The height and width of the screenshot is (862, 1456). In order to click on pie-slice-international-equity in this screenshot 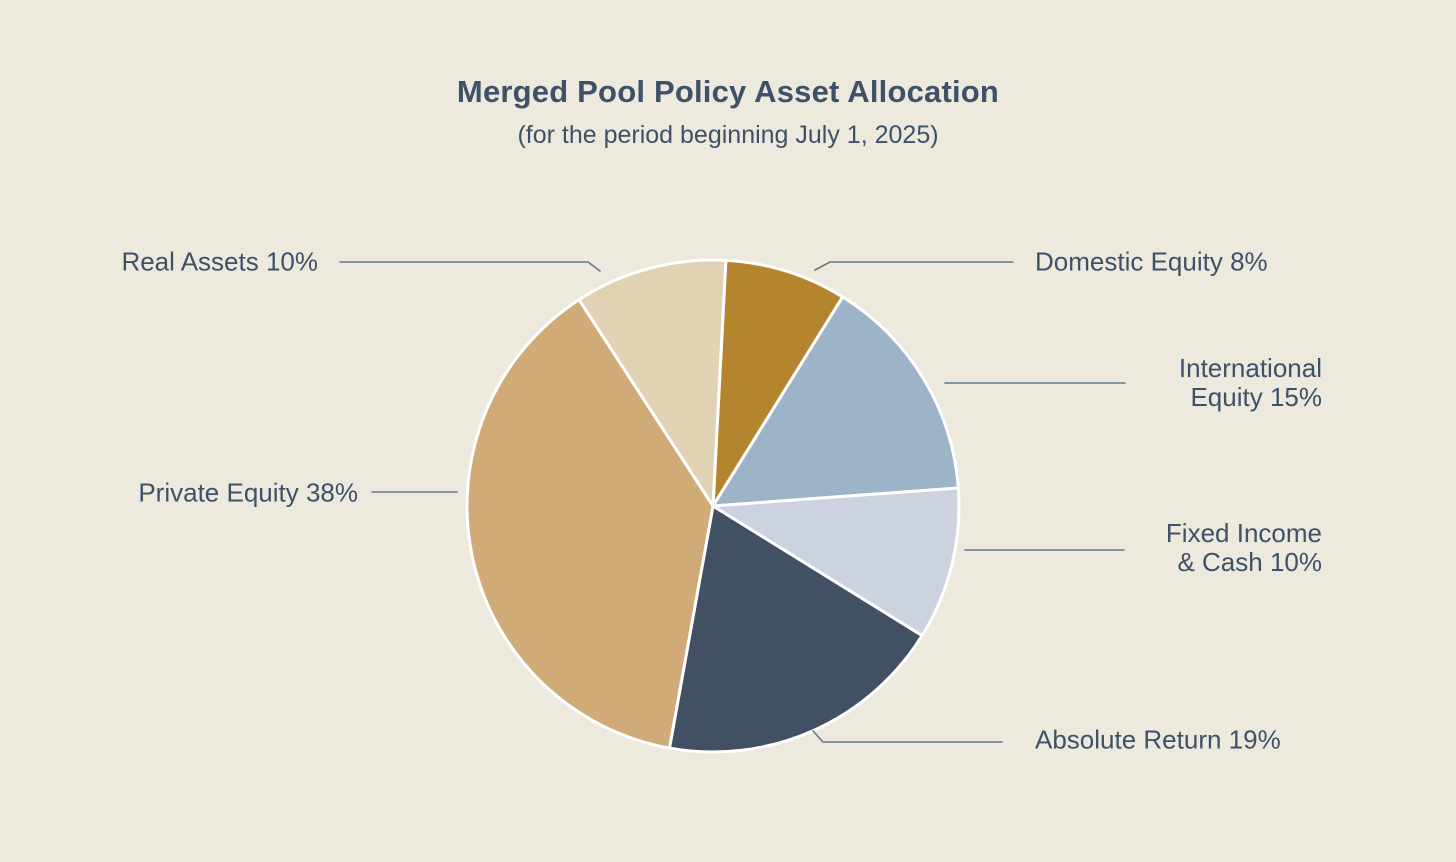, I will do `click(835, 401)`.